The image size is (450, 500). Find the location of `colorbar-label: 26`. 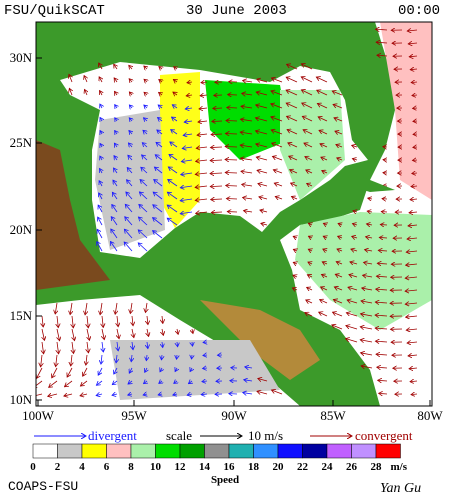

colorbar-label: 26 is located at coordinates (352, 467).